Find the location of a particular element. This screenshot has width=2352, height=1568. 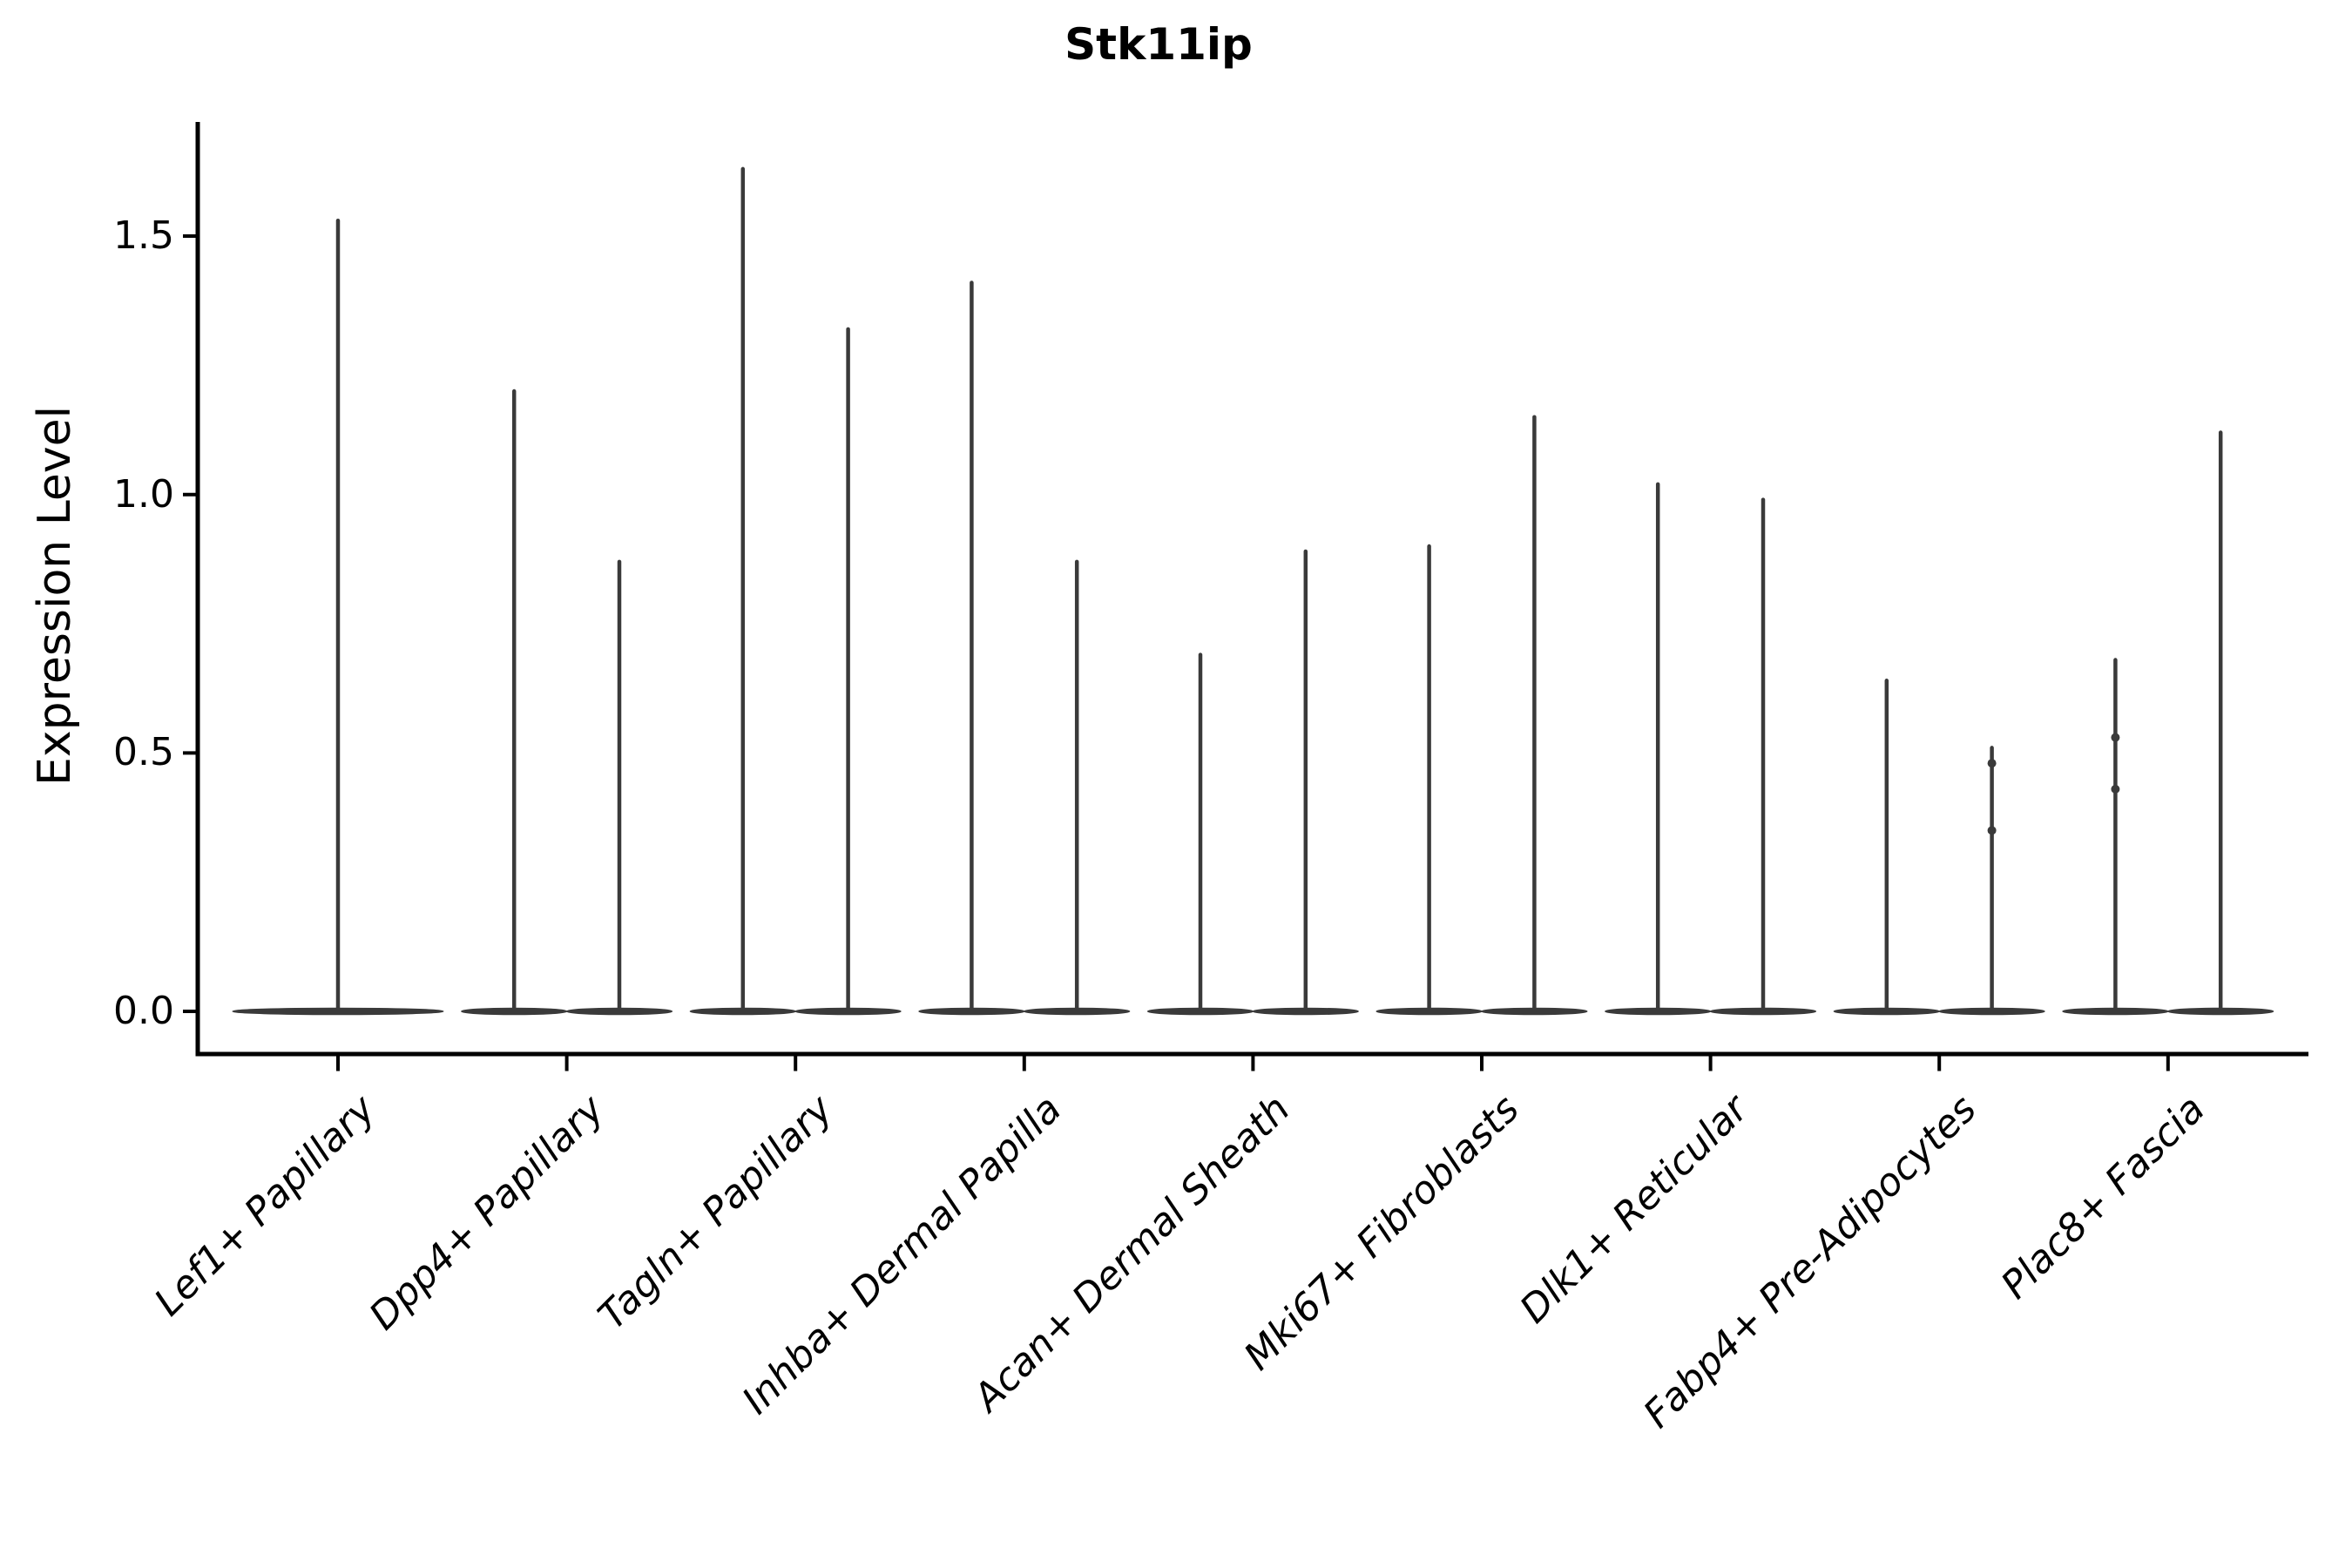

y-tick-label-0.5: 0.5 is located at coordinates (143, 752).